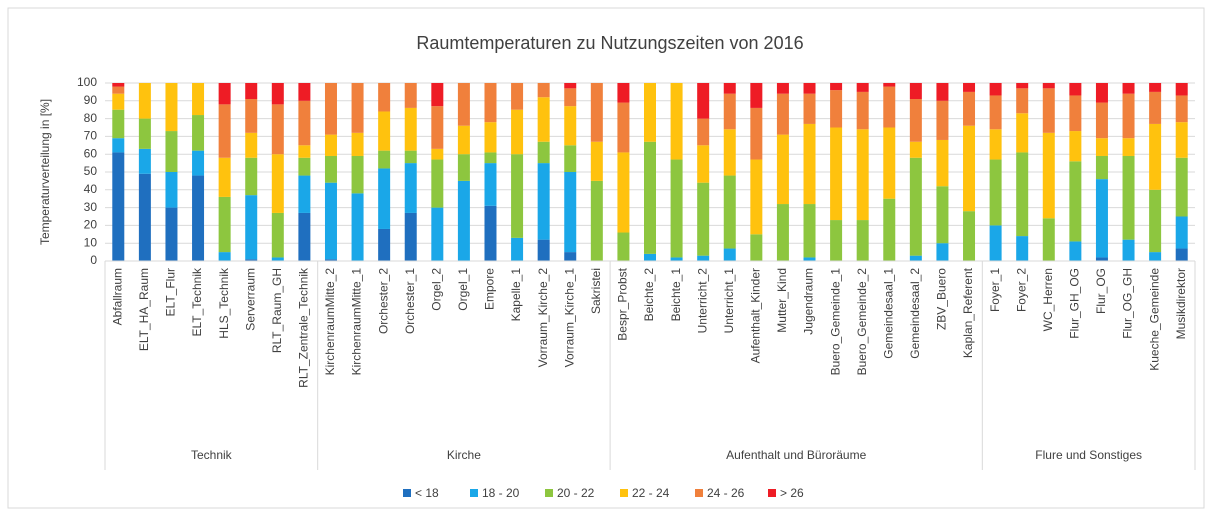 The width and height of the screenshot is (1213, 516). Describe the element at coordinates (490, 289) in the screenshot. I see `x-tick-label: Empore` at that location.